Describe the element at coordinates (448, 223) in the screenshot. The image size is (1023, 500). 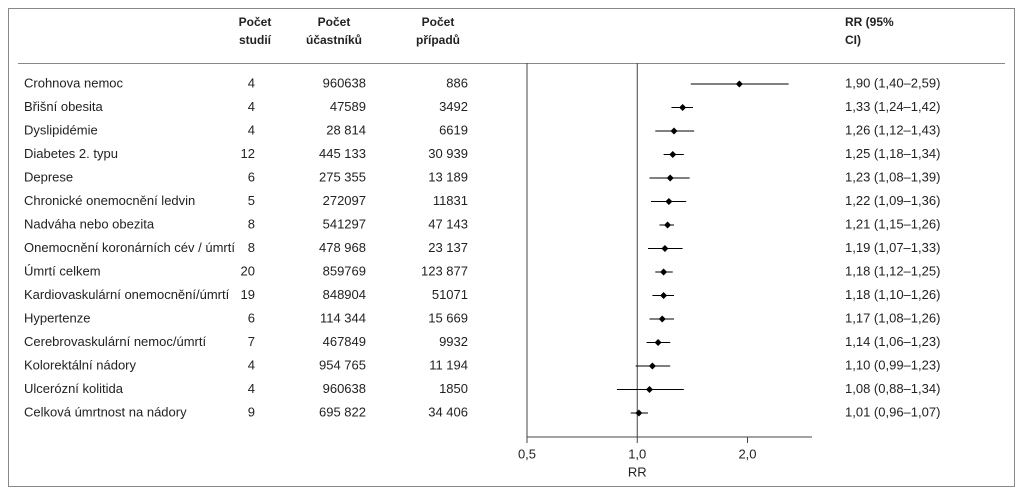
I see `cases-cell: 47 143` at that location.